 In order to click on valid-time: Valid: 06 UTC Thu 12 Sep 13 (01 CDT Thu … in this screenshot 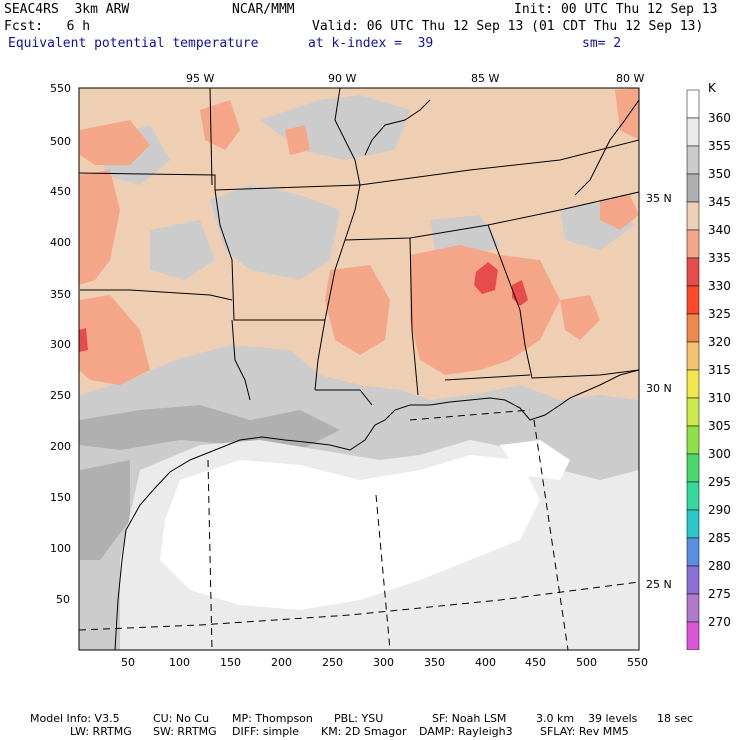, I will do `click(508, 26)`.